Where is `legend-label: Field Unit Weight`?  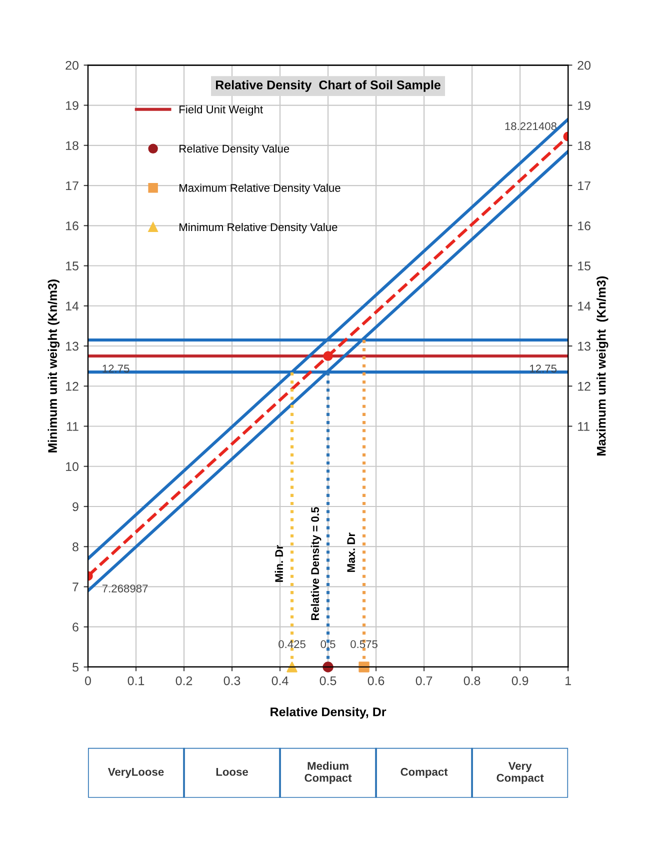
legend-label: Field Unit Weight is located at coordinates (221, 110).